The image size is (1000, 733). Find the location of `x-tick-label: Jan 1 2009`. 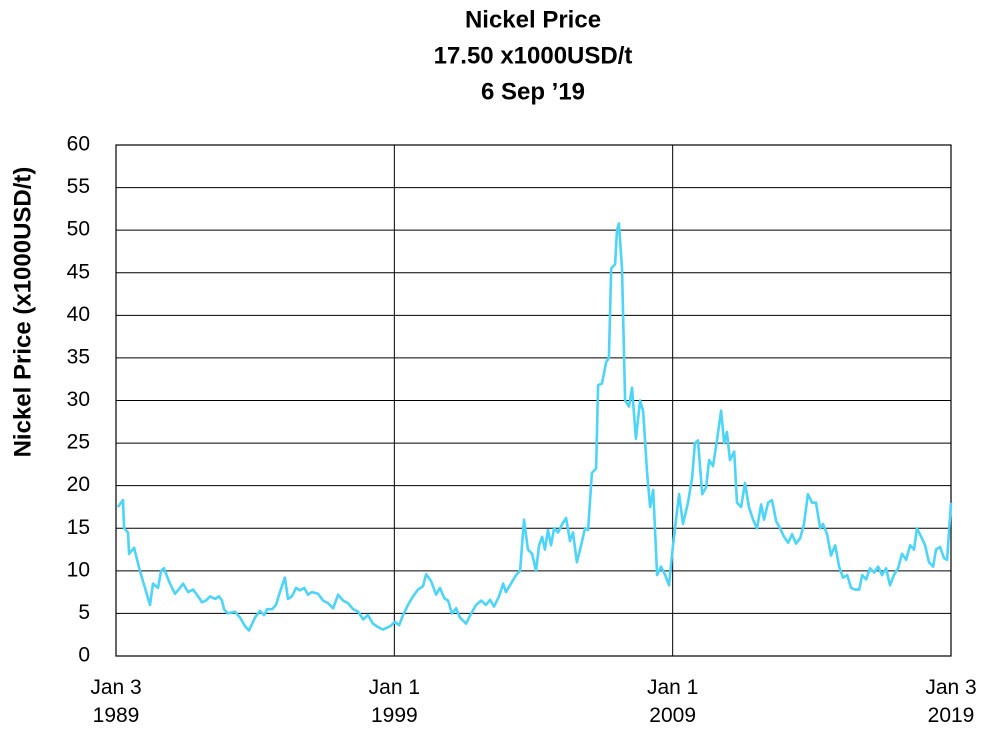

x-tick-label: Jan 1 2009 is located at coordinates (672, 701).